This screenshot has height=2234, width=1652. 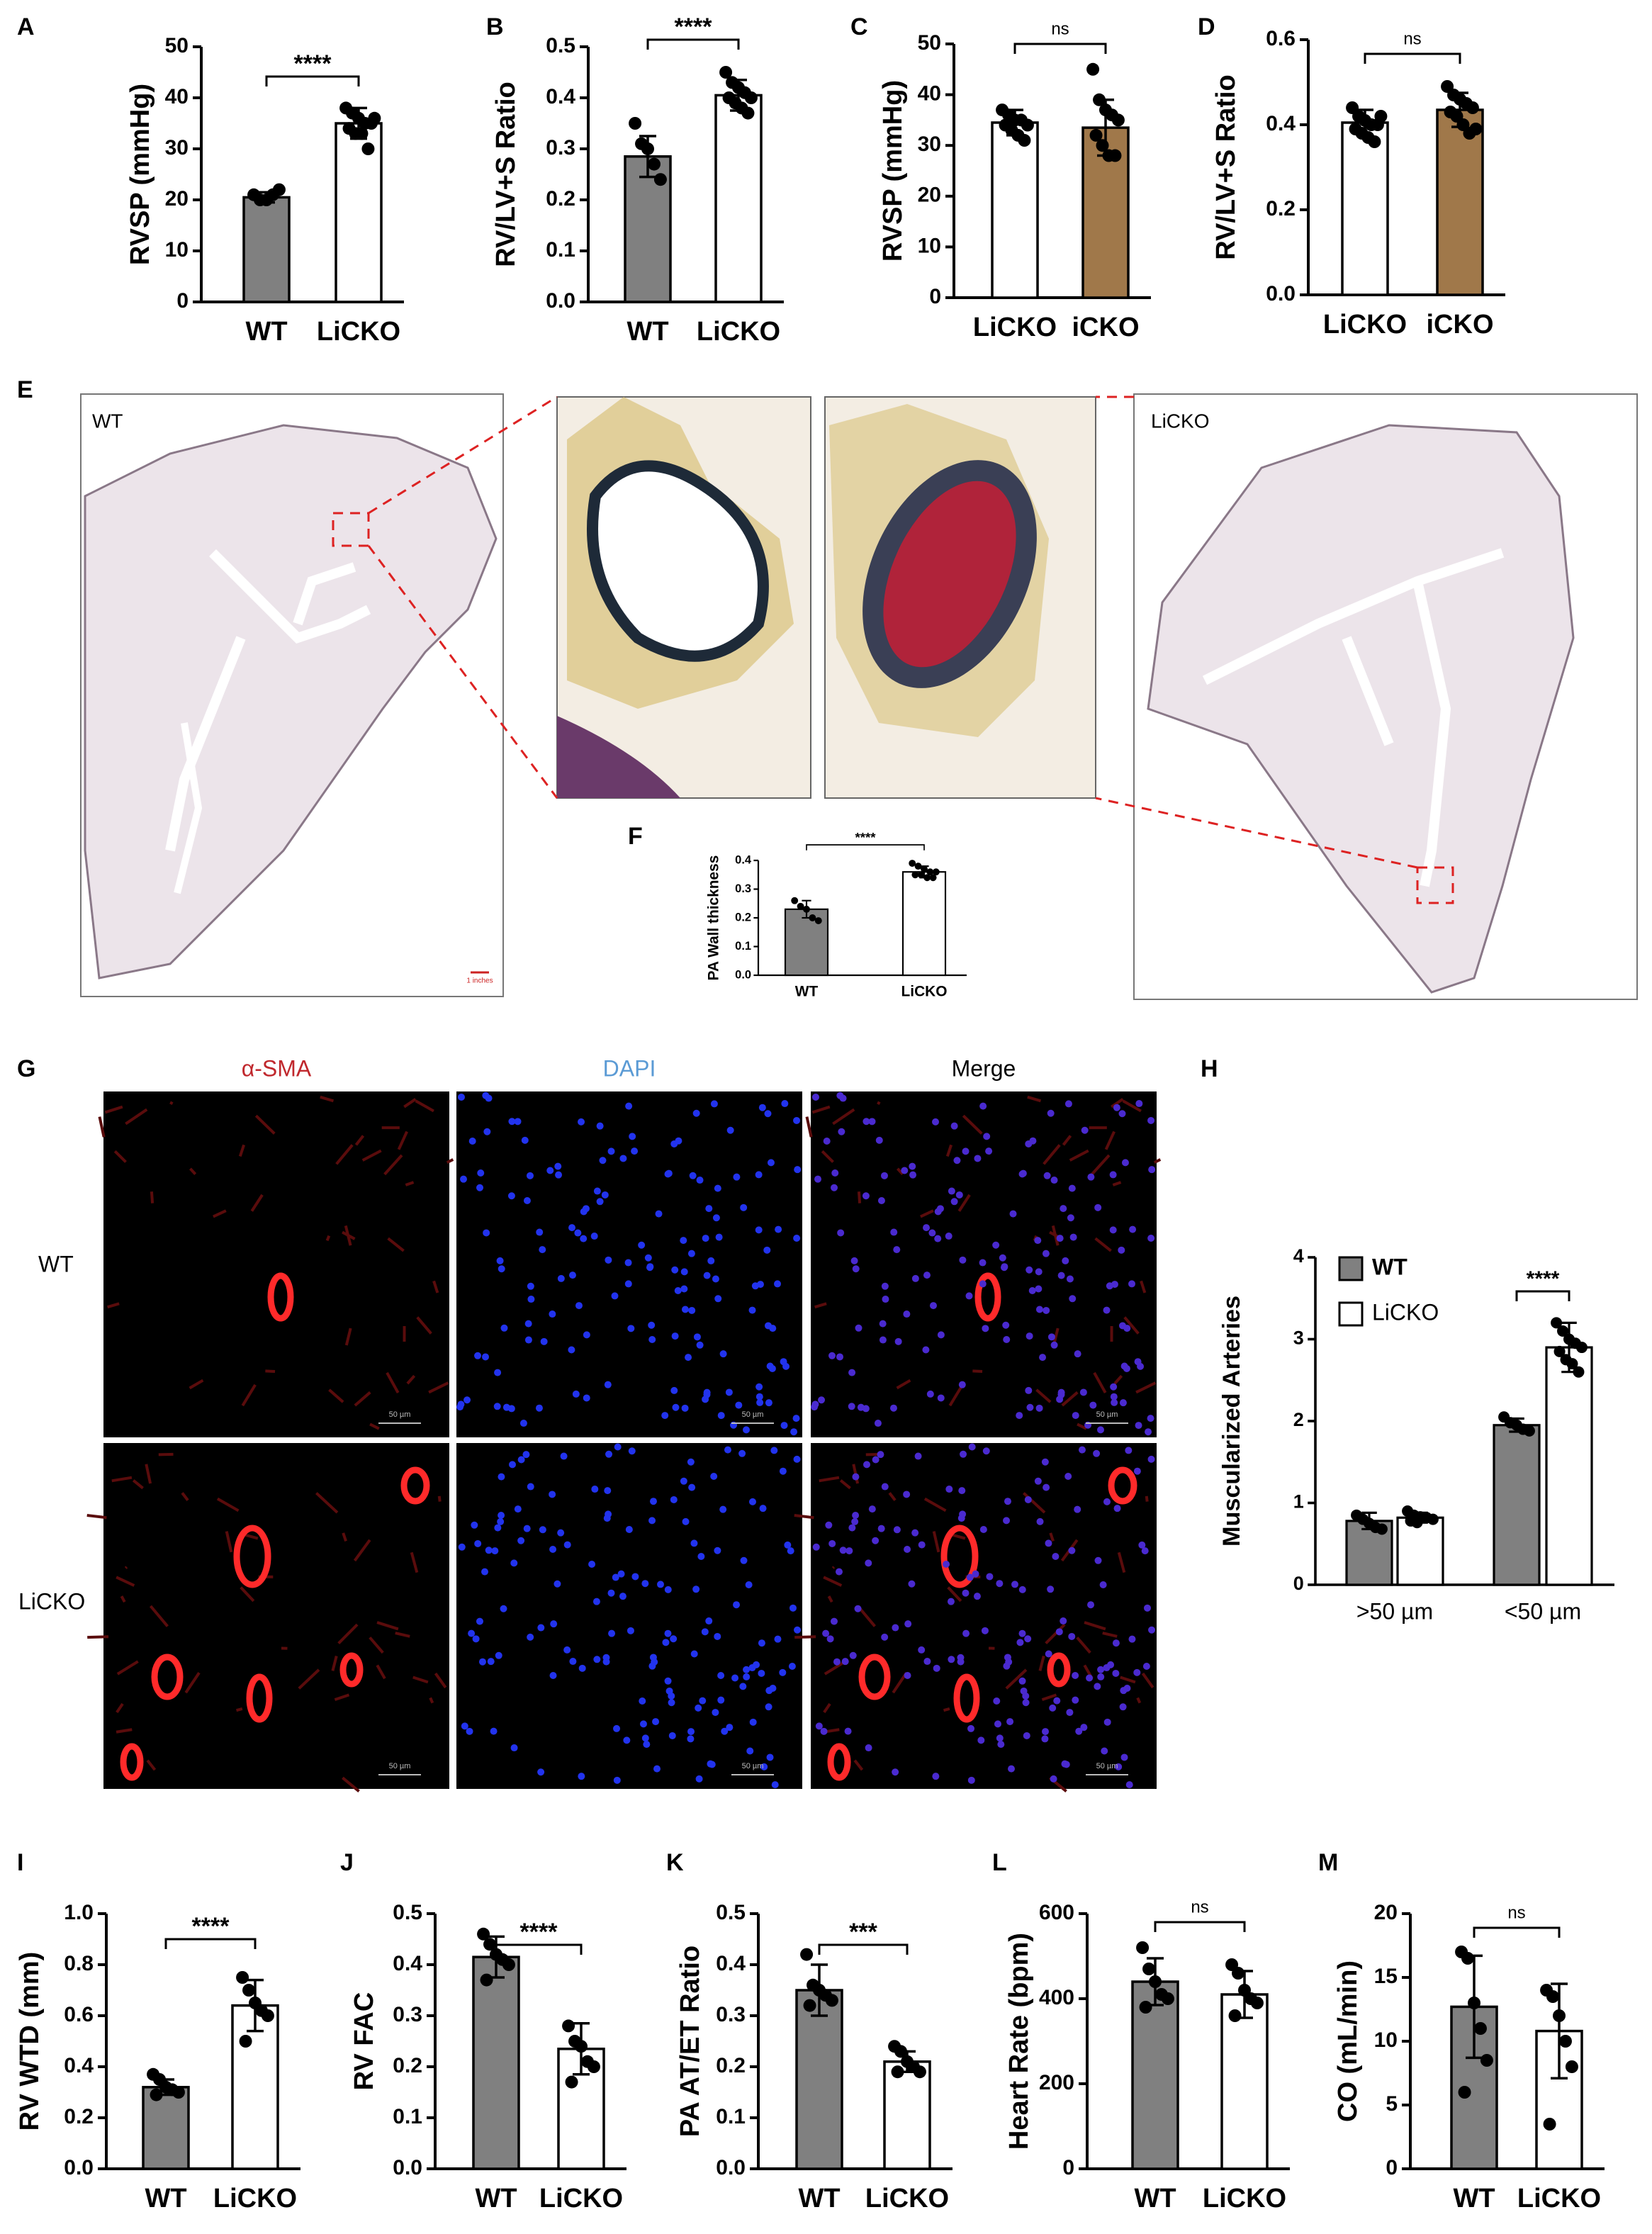 I want to click on y-axis-title: Muscularized Arteries, so click(x=1231, y=1421).